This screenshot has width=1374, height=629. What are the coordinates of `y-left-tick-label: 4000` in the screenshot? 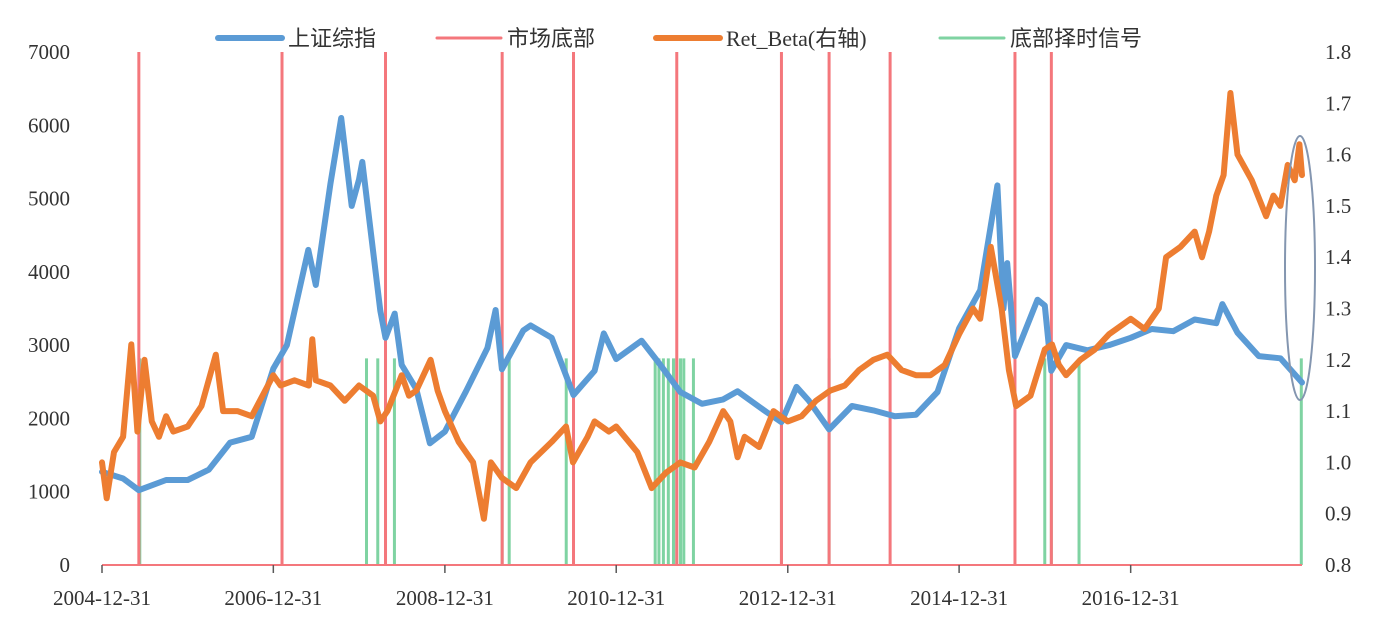 It's located at (49, 272).